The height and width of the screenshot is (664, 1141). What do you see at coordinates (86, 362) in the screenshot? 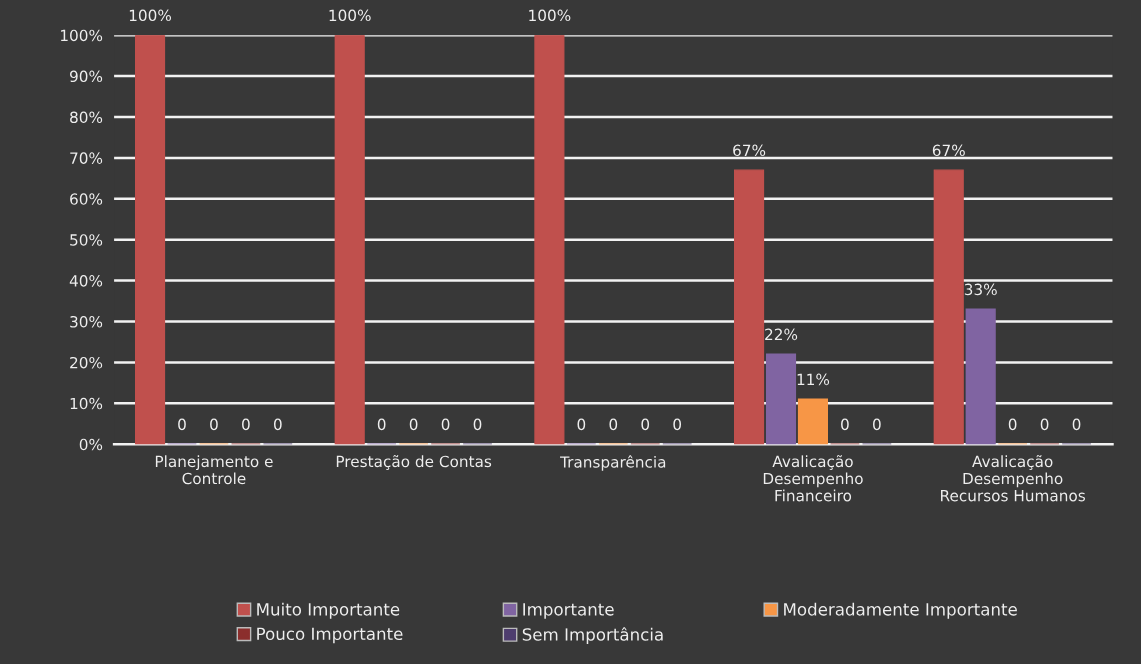
I see `y-tick-label: 20%` at bounding box center [86, 362].